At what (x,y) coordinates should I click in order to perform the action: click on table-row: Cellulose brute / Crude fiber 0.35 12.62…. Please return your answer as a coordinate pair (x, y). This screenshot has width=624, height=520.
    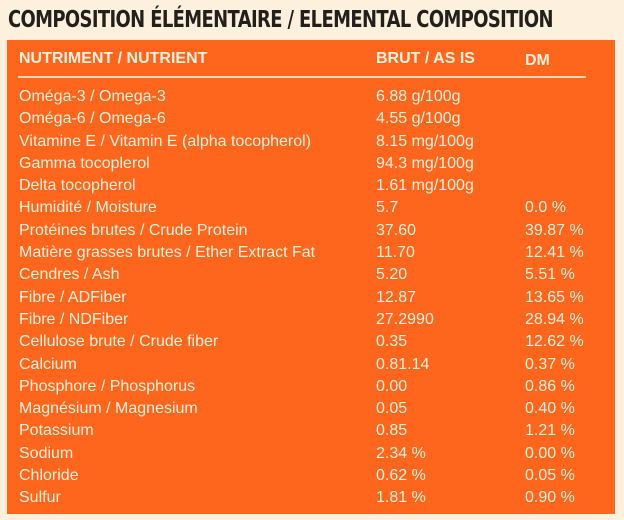
    Looking at the image, I should click on (311, 342).